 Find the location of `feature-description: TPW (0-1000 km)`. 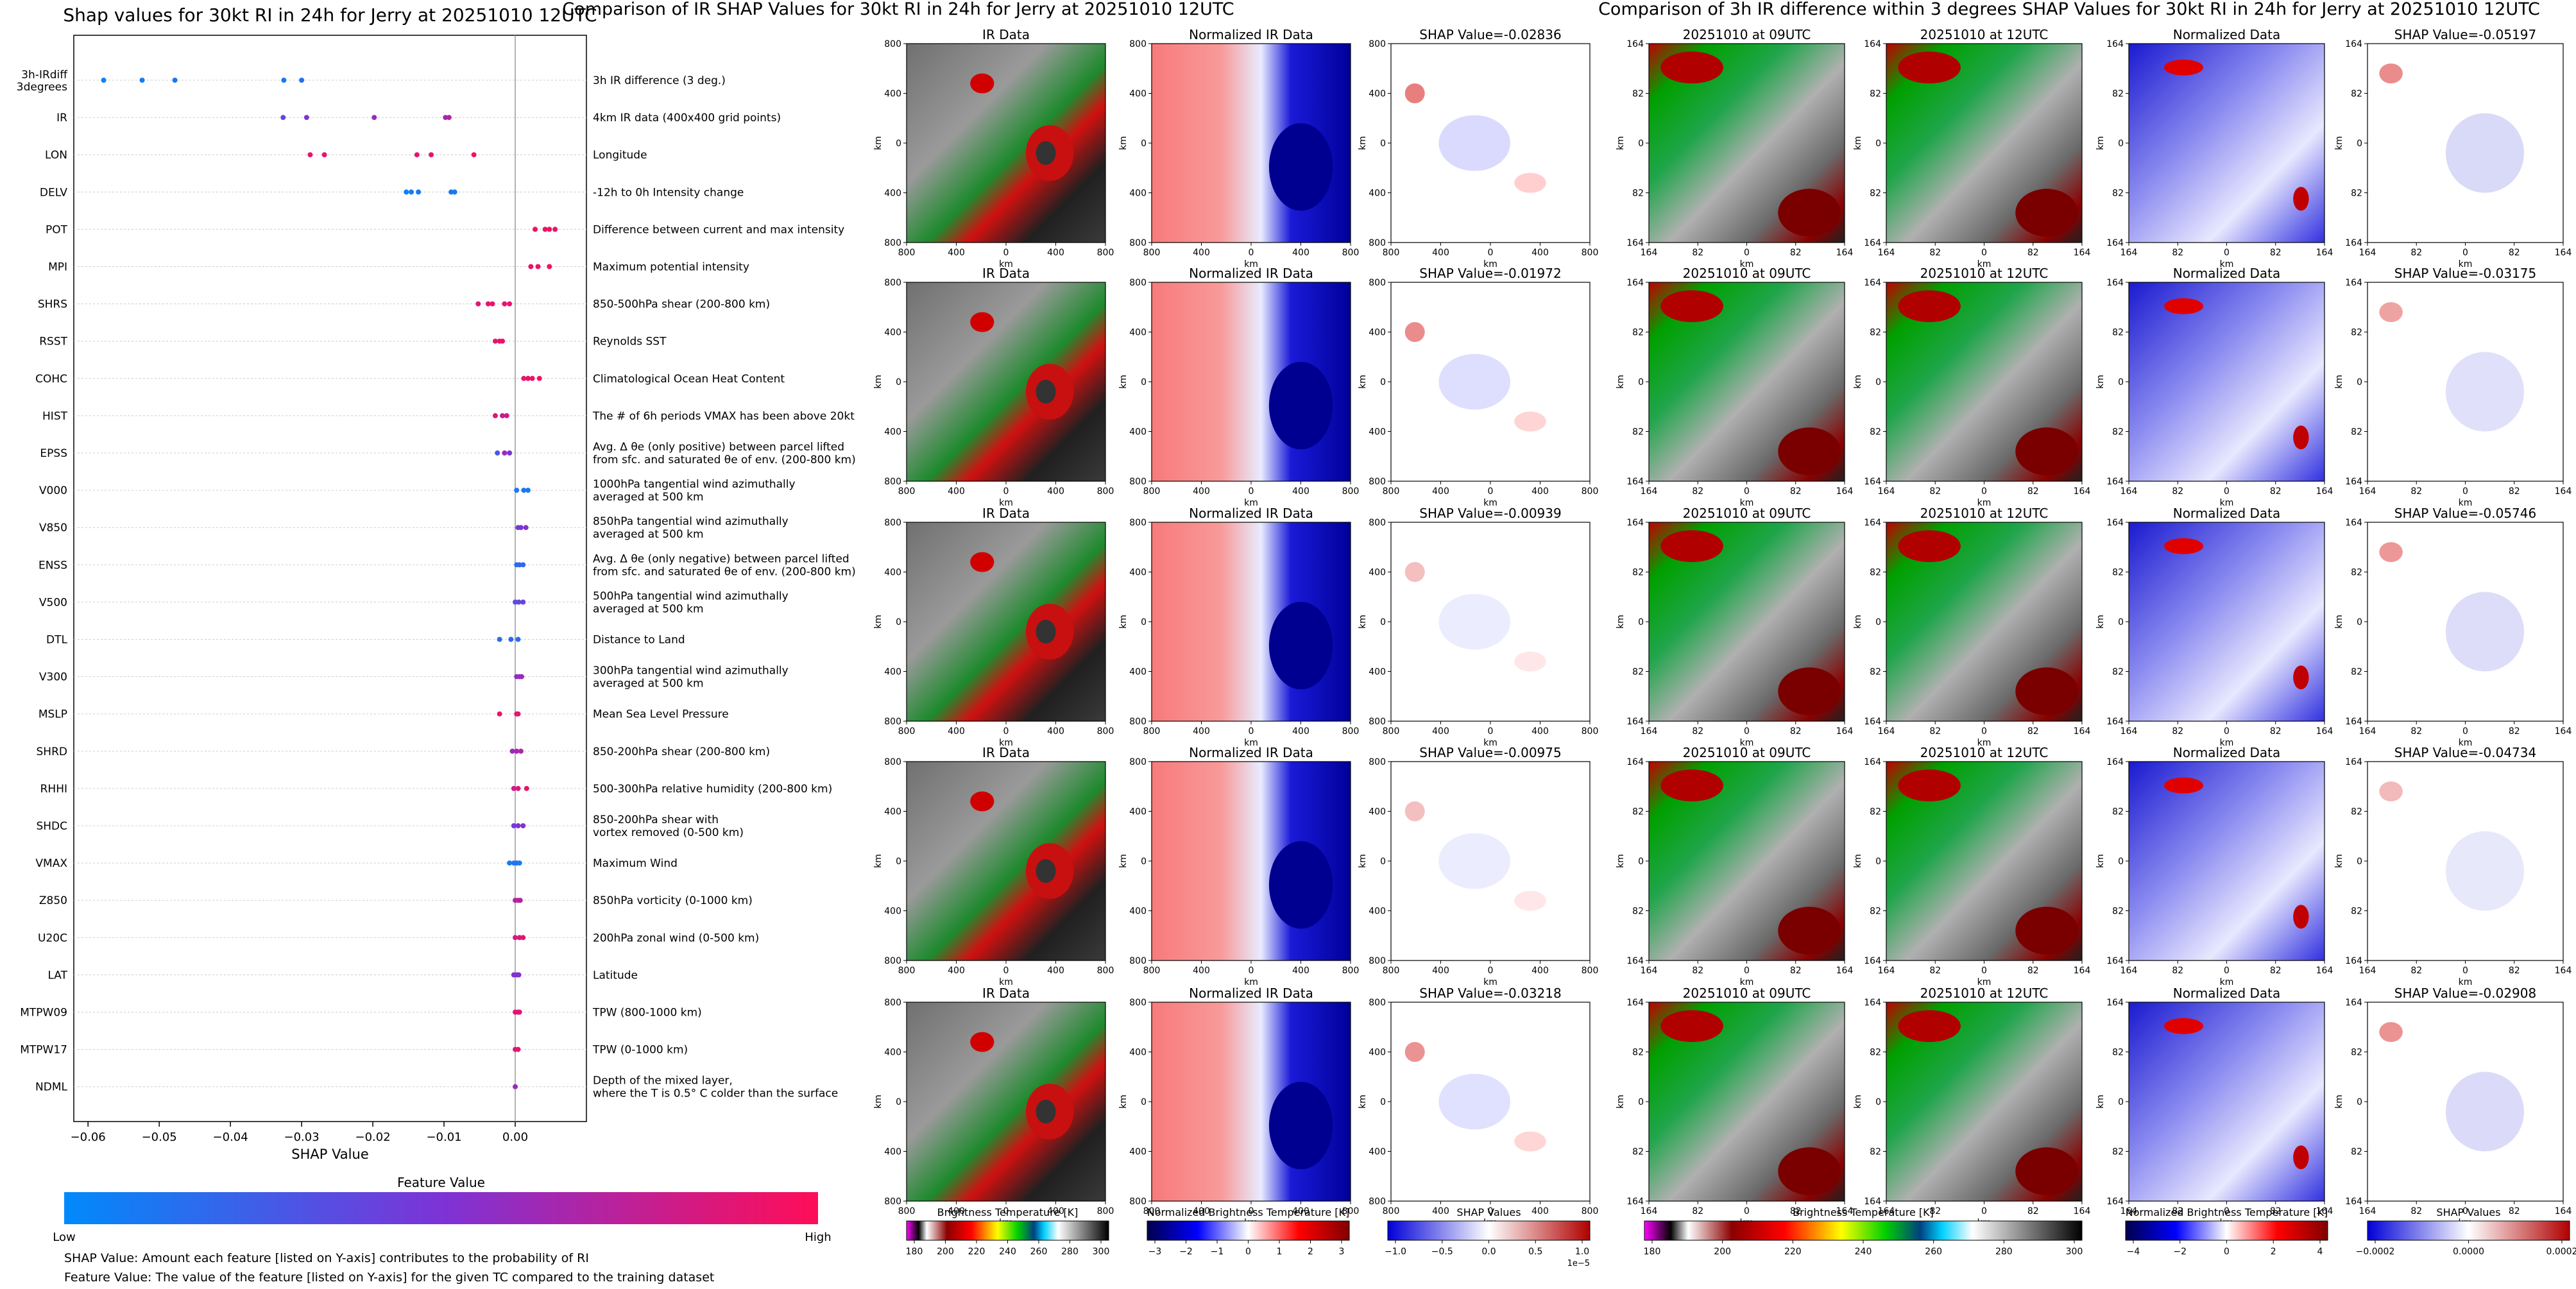

feature-description: TPW (0-1000 km) is located at coordinates (640, 1050).